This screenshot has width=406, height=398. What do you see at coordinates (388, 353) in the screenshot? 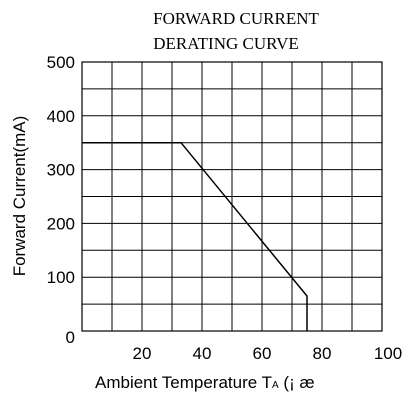
I see `x-tick-label: 100` at bounding box center [388, 353].